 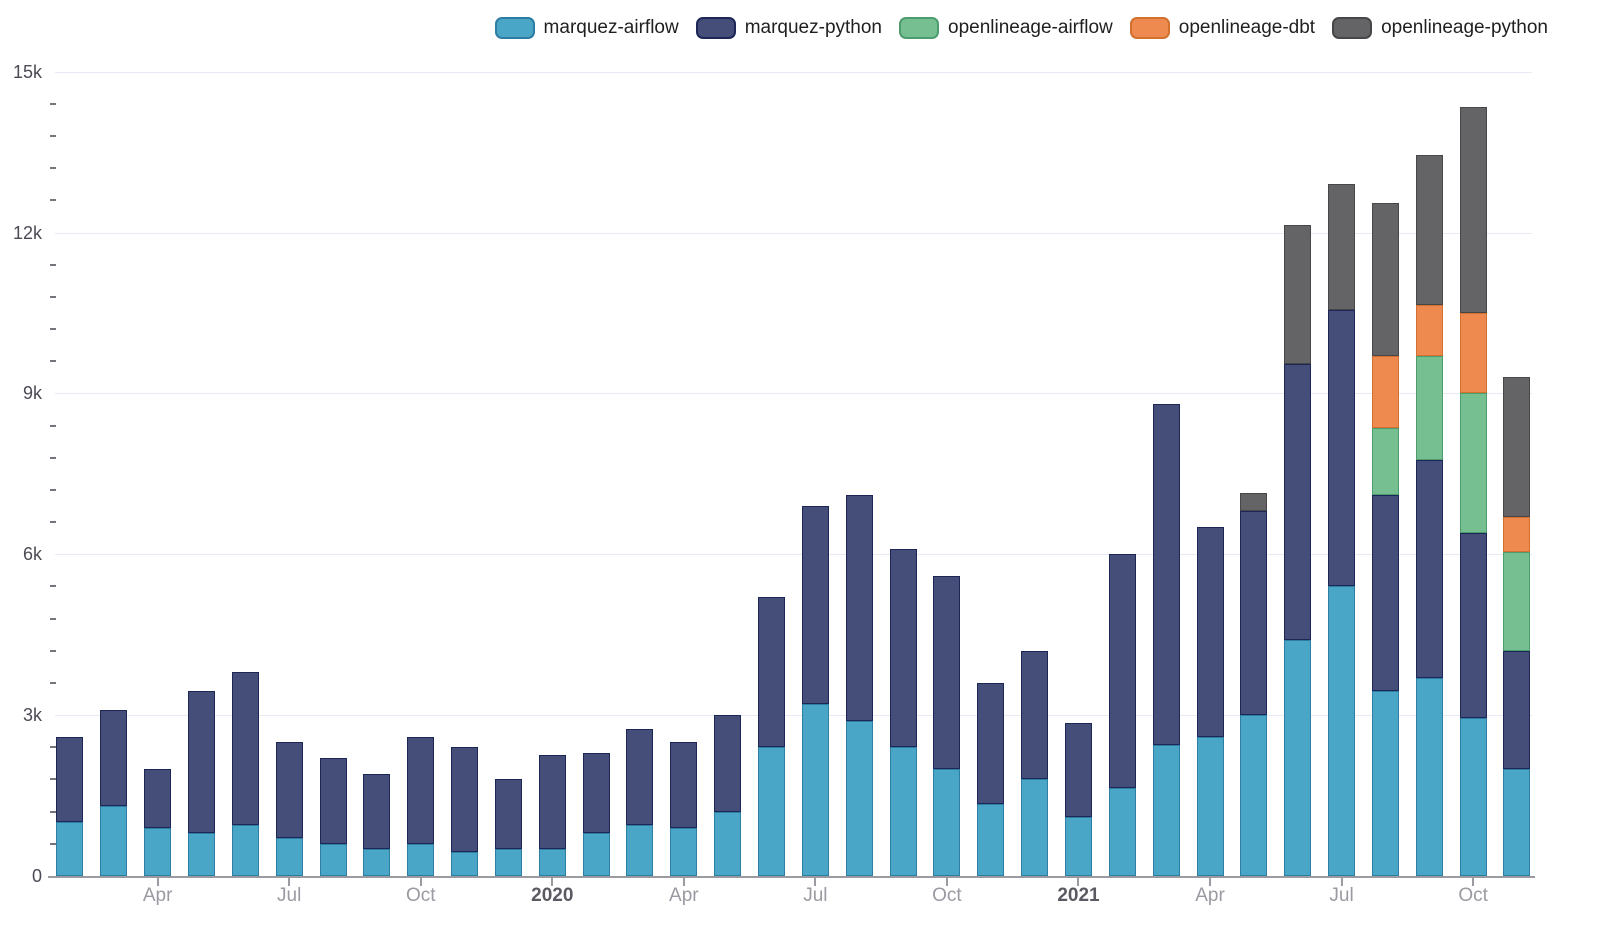 What do you see at coordinates (793, 394) in the screenshot?
I see `gridline-9k` at bounding box center [793, 394].